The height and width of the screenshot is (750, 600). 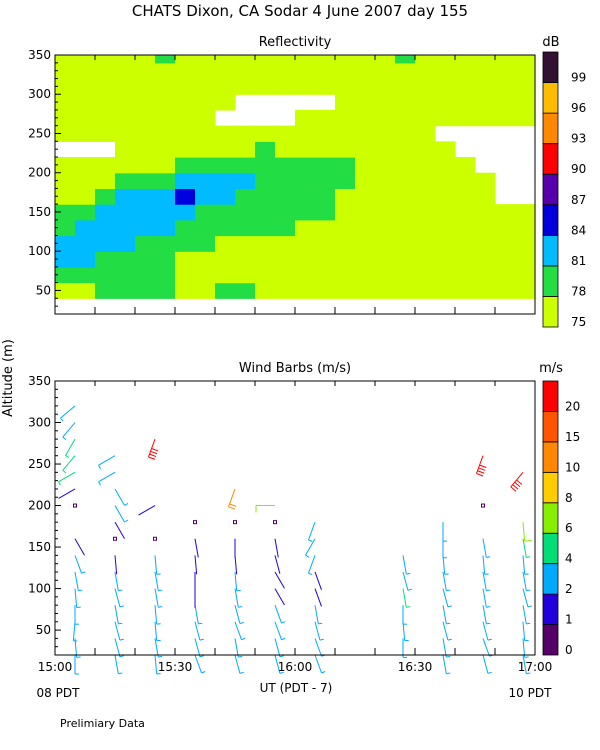 What do you see at coordinates (569, 559) in the screenshot?
I see `colorbar-label: 4` at bounding box center [569, 559].